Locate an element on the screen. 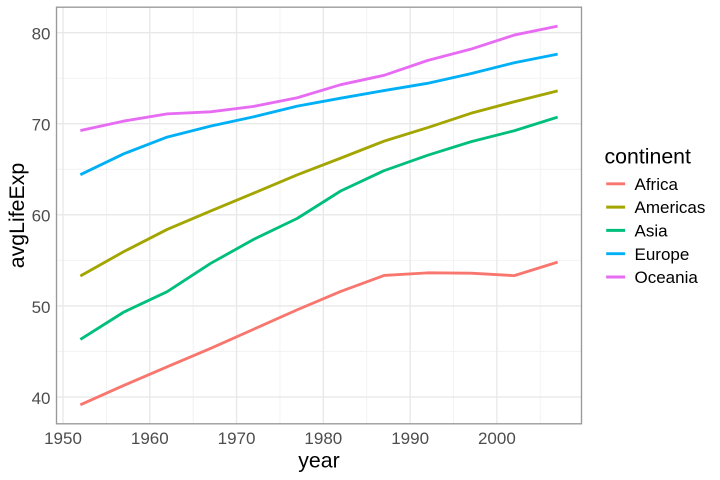 The image size is (720, 480). svg-text: Africa is located at coordinates (657, 184).